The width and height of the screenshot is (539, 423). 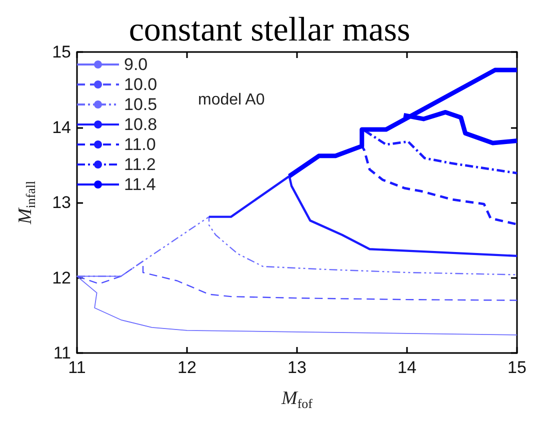 I want to click on legend-label: 11.0, so click(x=140, y=144).